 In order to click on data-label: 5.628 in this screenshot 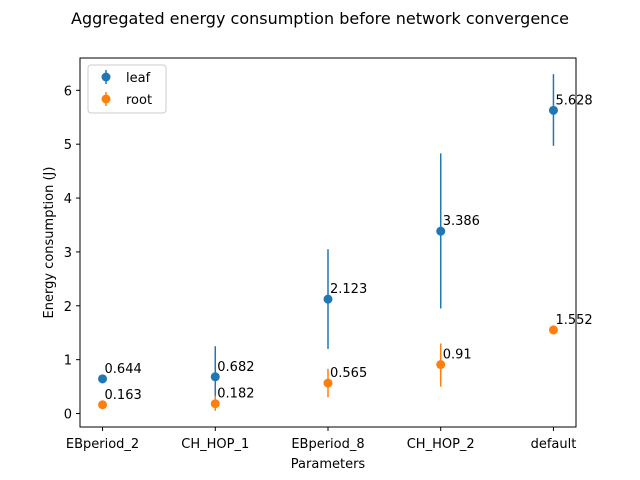, I will do `click(573, 100)`.